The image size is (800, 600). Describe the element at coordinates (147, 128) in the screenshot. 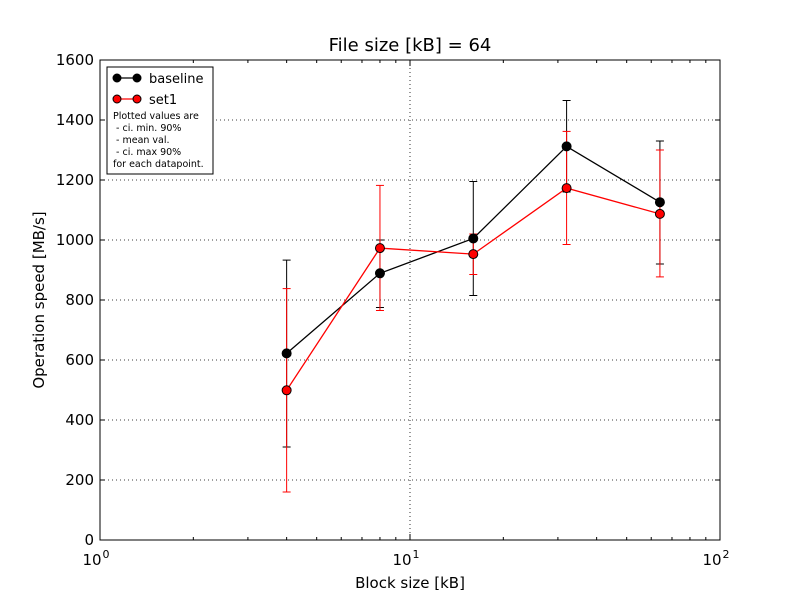

I see `legend-note-line: - ci. min. 90%` at that location.